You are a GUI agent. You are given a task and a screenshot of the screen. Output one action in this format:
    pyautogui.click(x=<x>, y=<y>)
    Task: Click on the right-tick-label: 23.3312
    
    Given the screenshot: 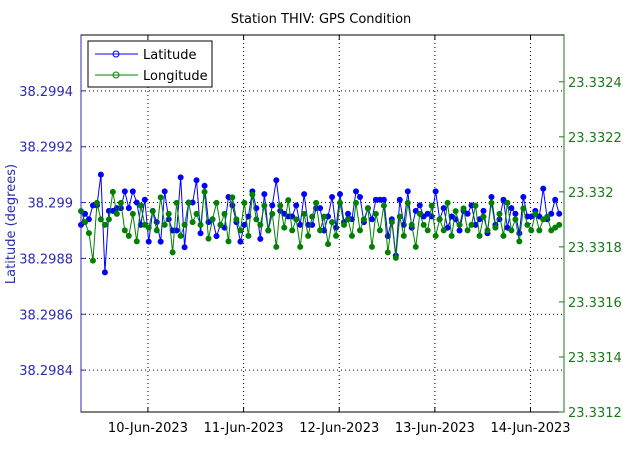 What is the action you would take?
    pyautogui.click(x=595, y=413)
    